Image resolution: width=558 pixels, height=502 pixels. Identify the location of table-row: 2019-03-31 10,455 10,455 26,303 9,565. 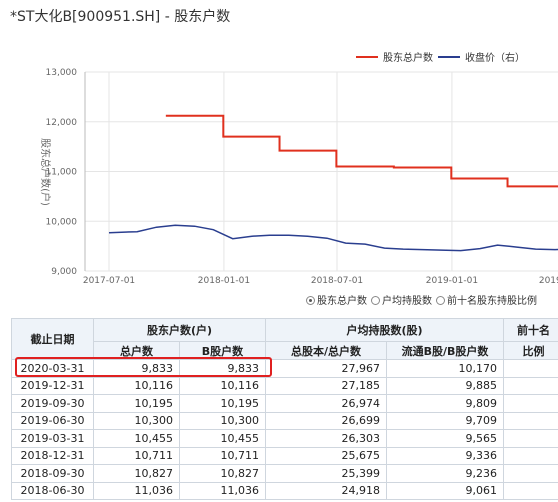
(284, 438).